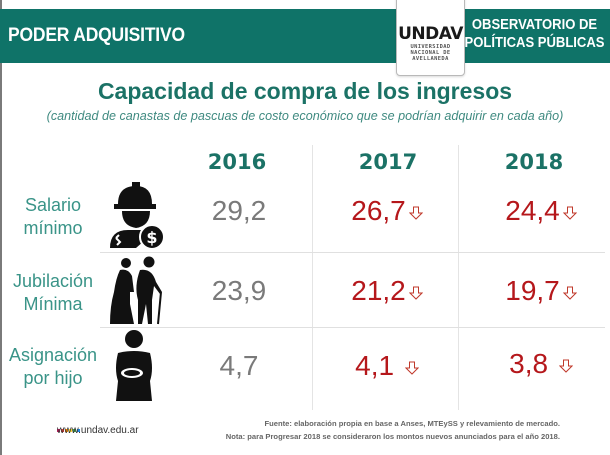 The height and width of the screenshot is (455, 610). What do you see at coordinates (239, 365) in the screenshot?
I see `value-asignacion-2016: 4,7` at bounding box center [239, 365].